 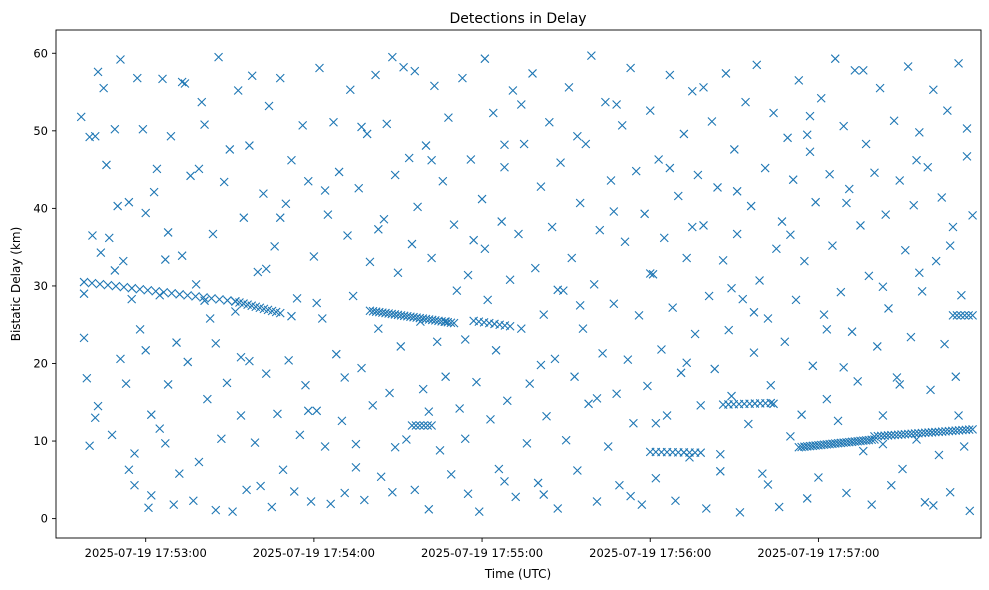 What do you see at coordinates (40, 286) in the screenshot?
I see `y-tick-label: 30` at bounding box center [40, 286].